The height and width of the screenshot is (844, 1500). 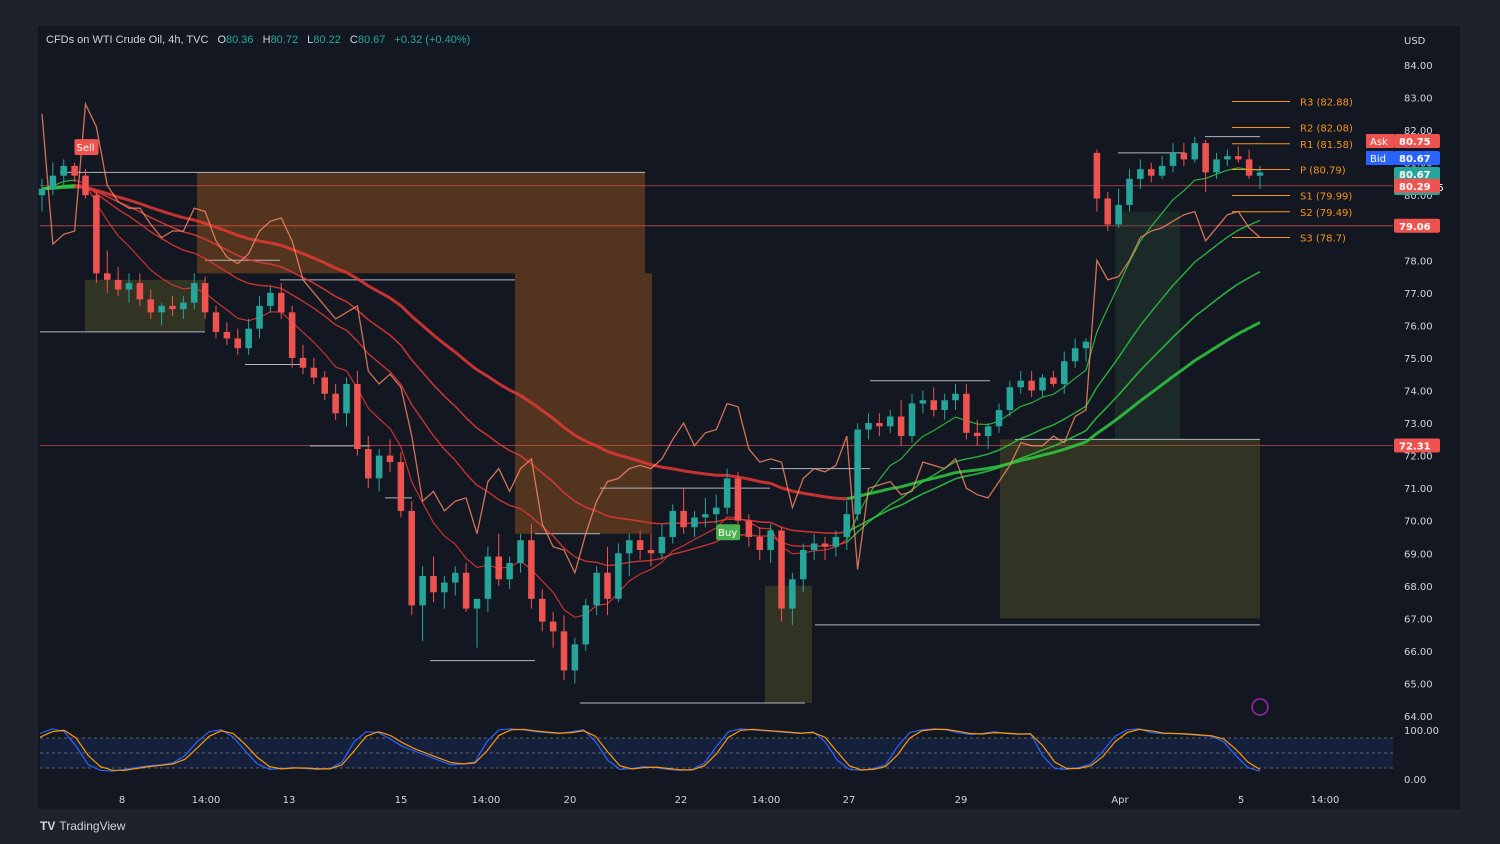 I want to click on osc-tick-label: 100.00, so click(x=1421, y=731).